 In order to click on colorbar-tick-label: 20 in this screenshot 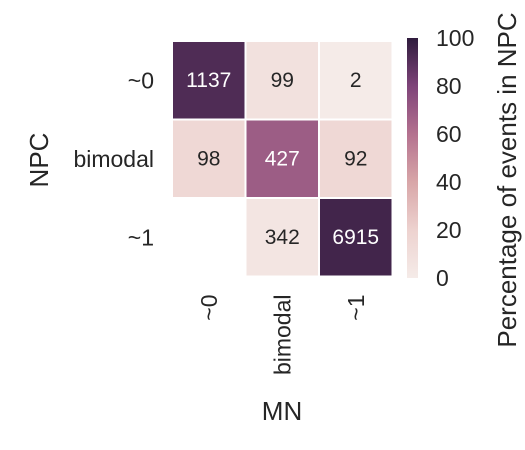, I will do `click(449, 230)`.